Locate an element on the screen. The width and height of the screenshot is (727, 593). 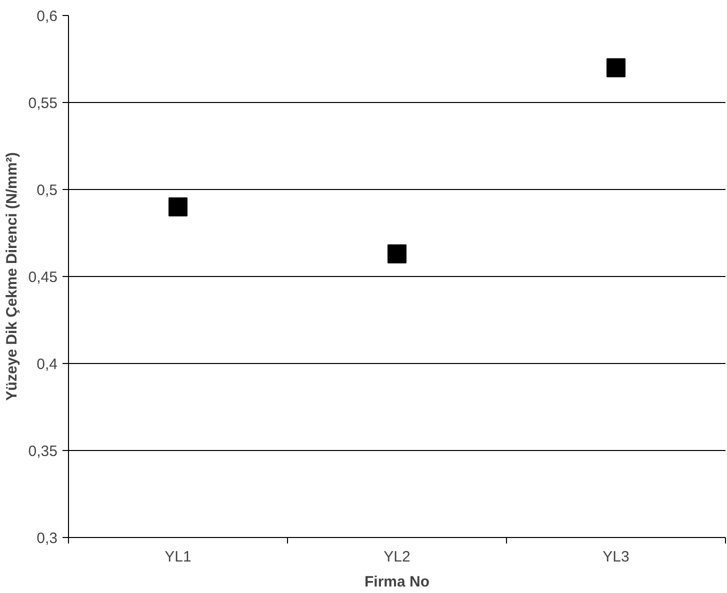
x-tick-label: YL2 is located at coordinates (397, 557).